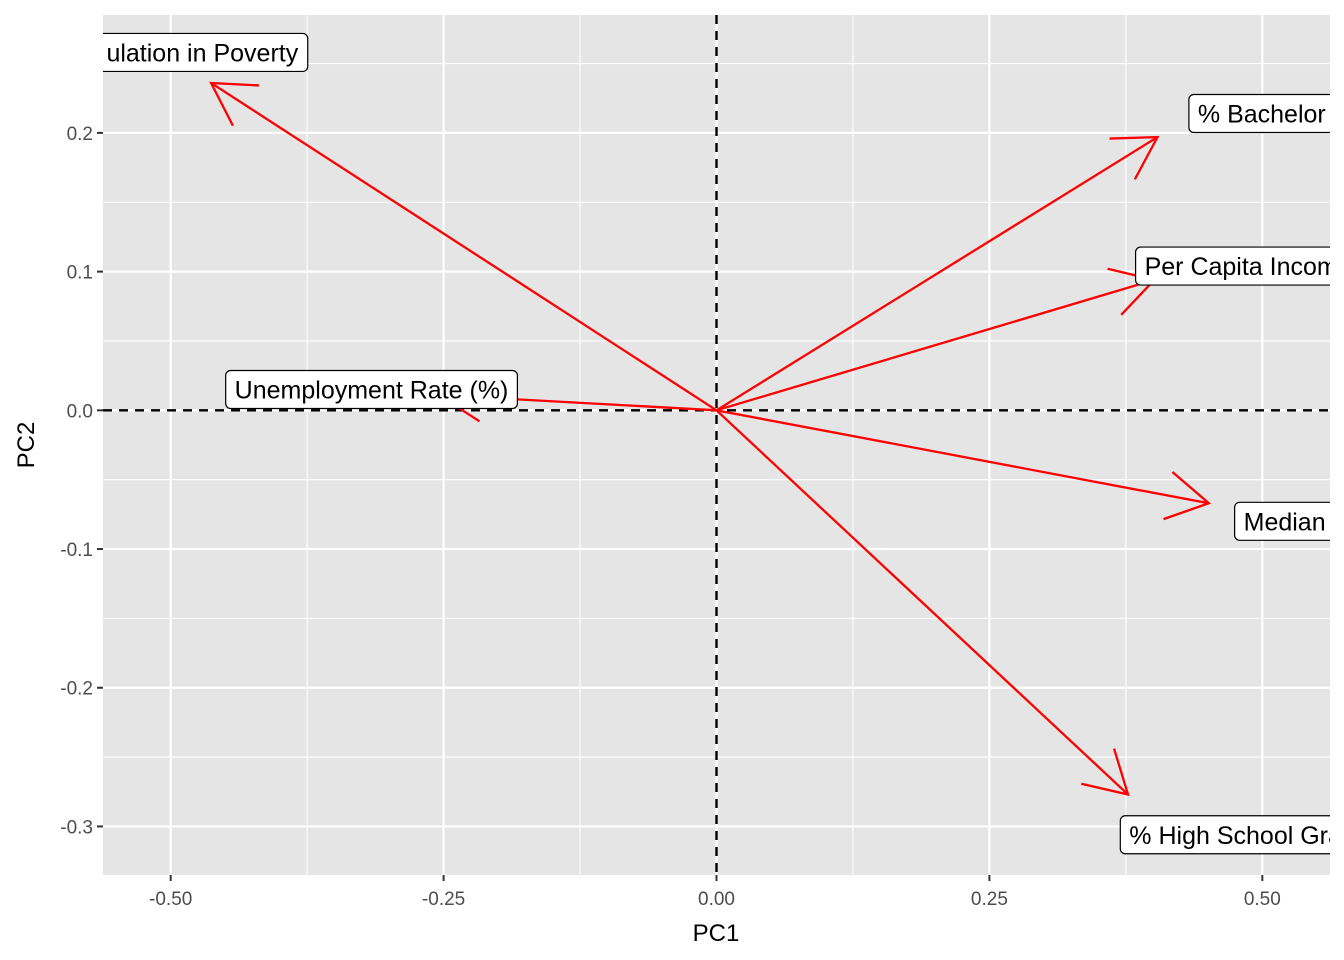 The image size is (1344, 960). I want to click on x-axis-ticks: -0.50 -0.25 0.00 0.25 0.50, so click(715, 892).